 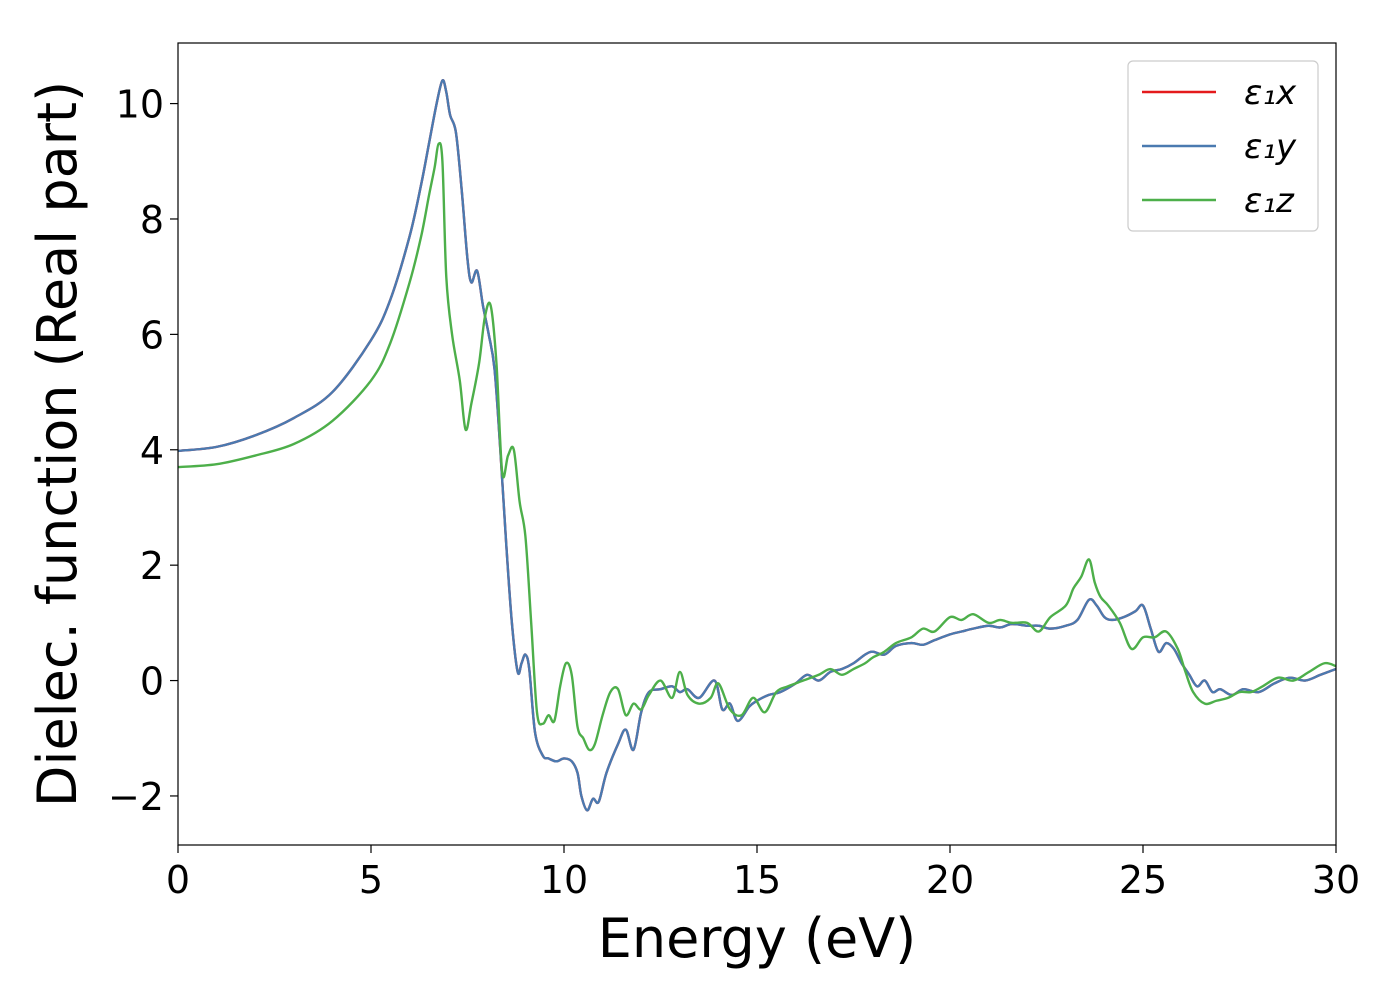 What do you see at coordinates (152, 220) in the screenshot?
I see `y-tick-label: 8` at bounding box center [152, 220].